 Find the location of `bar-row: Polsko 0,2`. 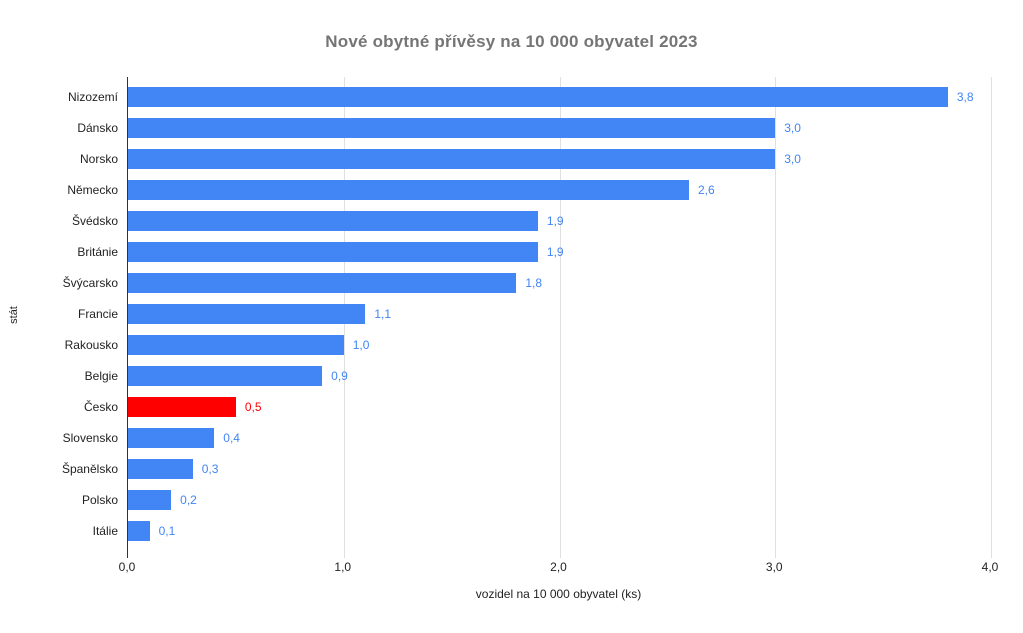

bar-row: Polsko 0,2 is located at coordinates (536, 500).